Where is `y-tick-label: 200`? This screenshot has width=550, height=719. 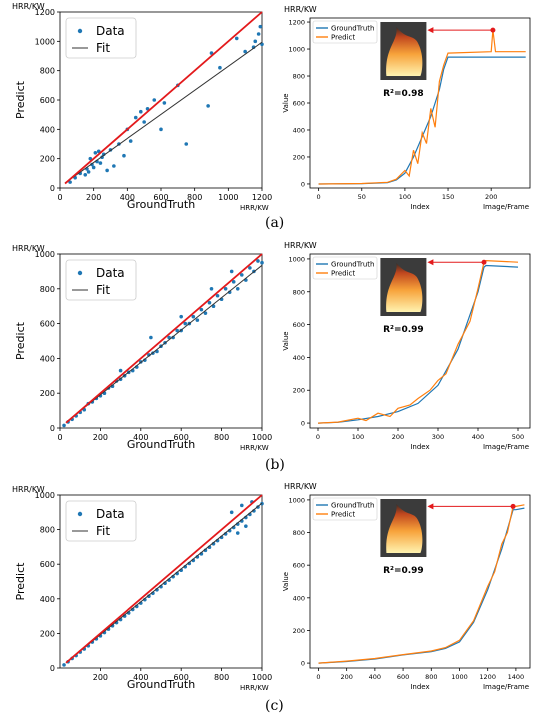 y-tick-label: 200 is located at coordinates (299, 391).